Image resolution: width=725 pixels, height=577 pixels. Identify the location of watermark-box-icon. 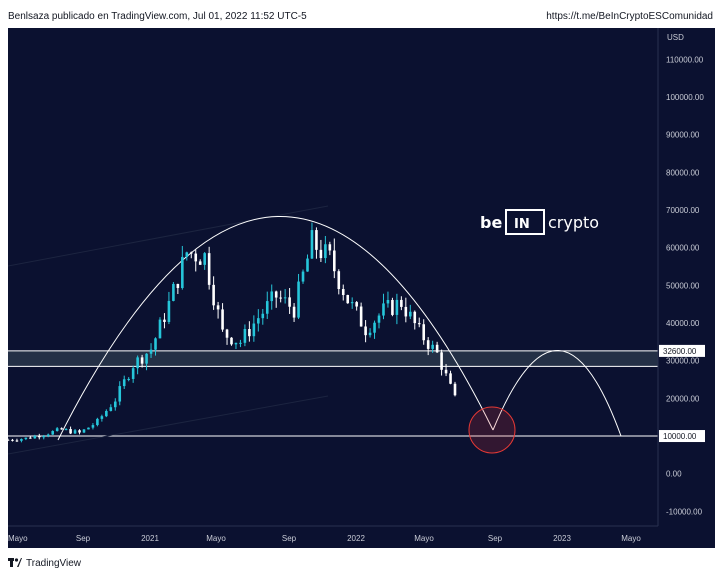
(525, 222).